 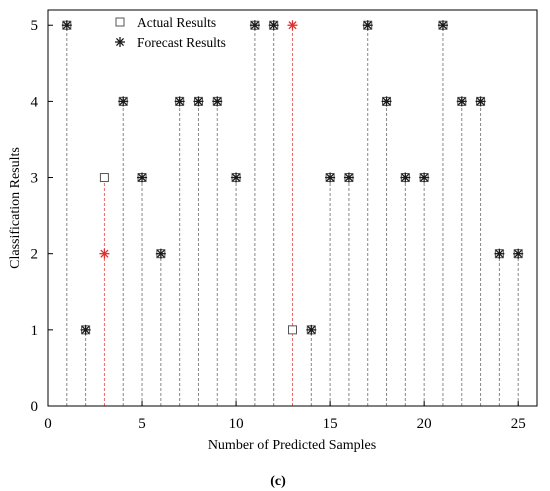 I want to click on x-tick-label: 20, so click(x=424, y=424).